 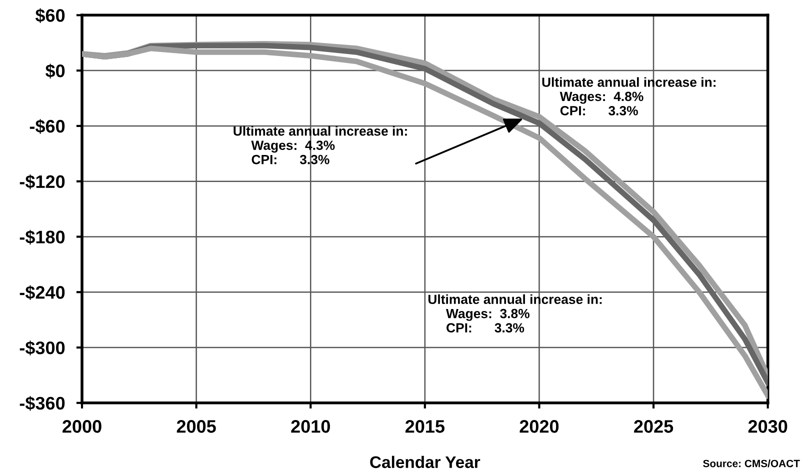 What do you see at coordinates (751, 464) in the screenshot?
I see `source-note: Source: CMS/OACT` at bounding box center [751, 464].